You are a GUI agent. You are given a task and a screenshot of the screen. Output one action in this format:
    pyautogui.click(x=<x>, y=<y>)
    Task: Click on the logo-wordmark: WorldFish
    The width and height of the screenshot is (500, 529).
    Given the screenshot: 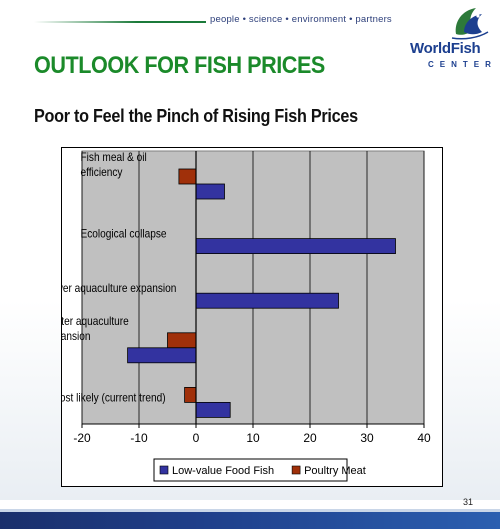 What is the action you would take?
    pyautogui.click(x=445, y=48)
    